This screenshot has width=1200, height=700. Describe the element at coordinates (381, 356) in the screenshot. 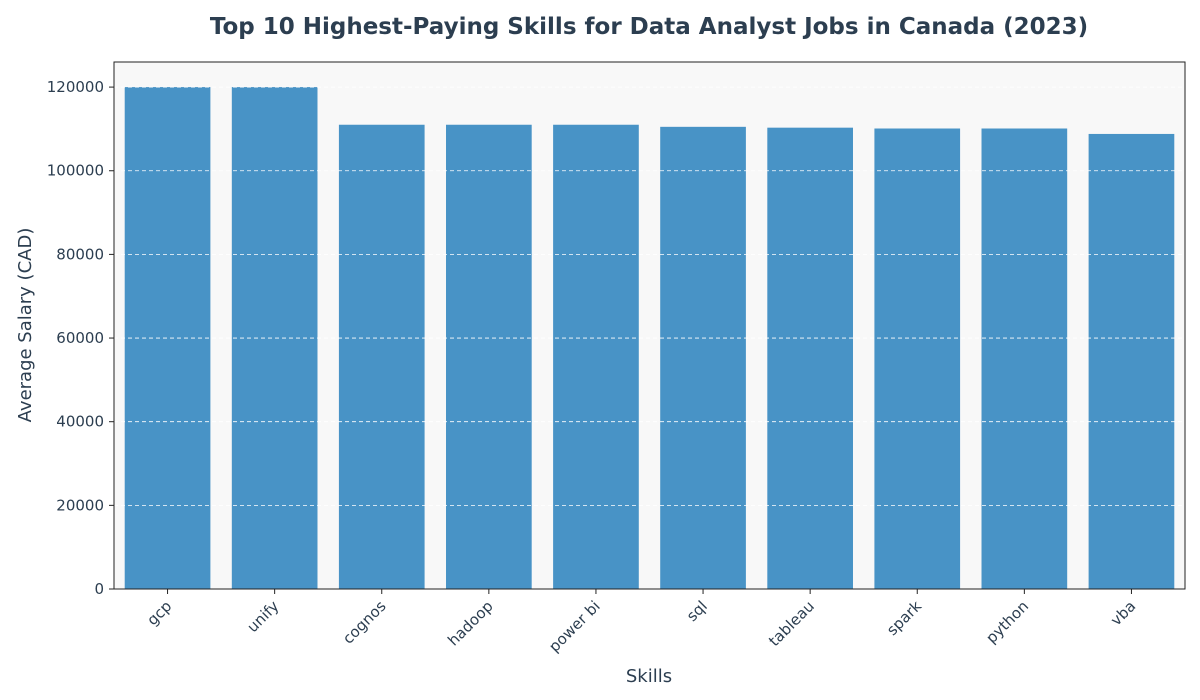

I see `bar-cognos` at that location.